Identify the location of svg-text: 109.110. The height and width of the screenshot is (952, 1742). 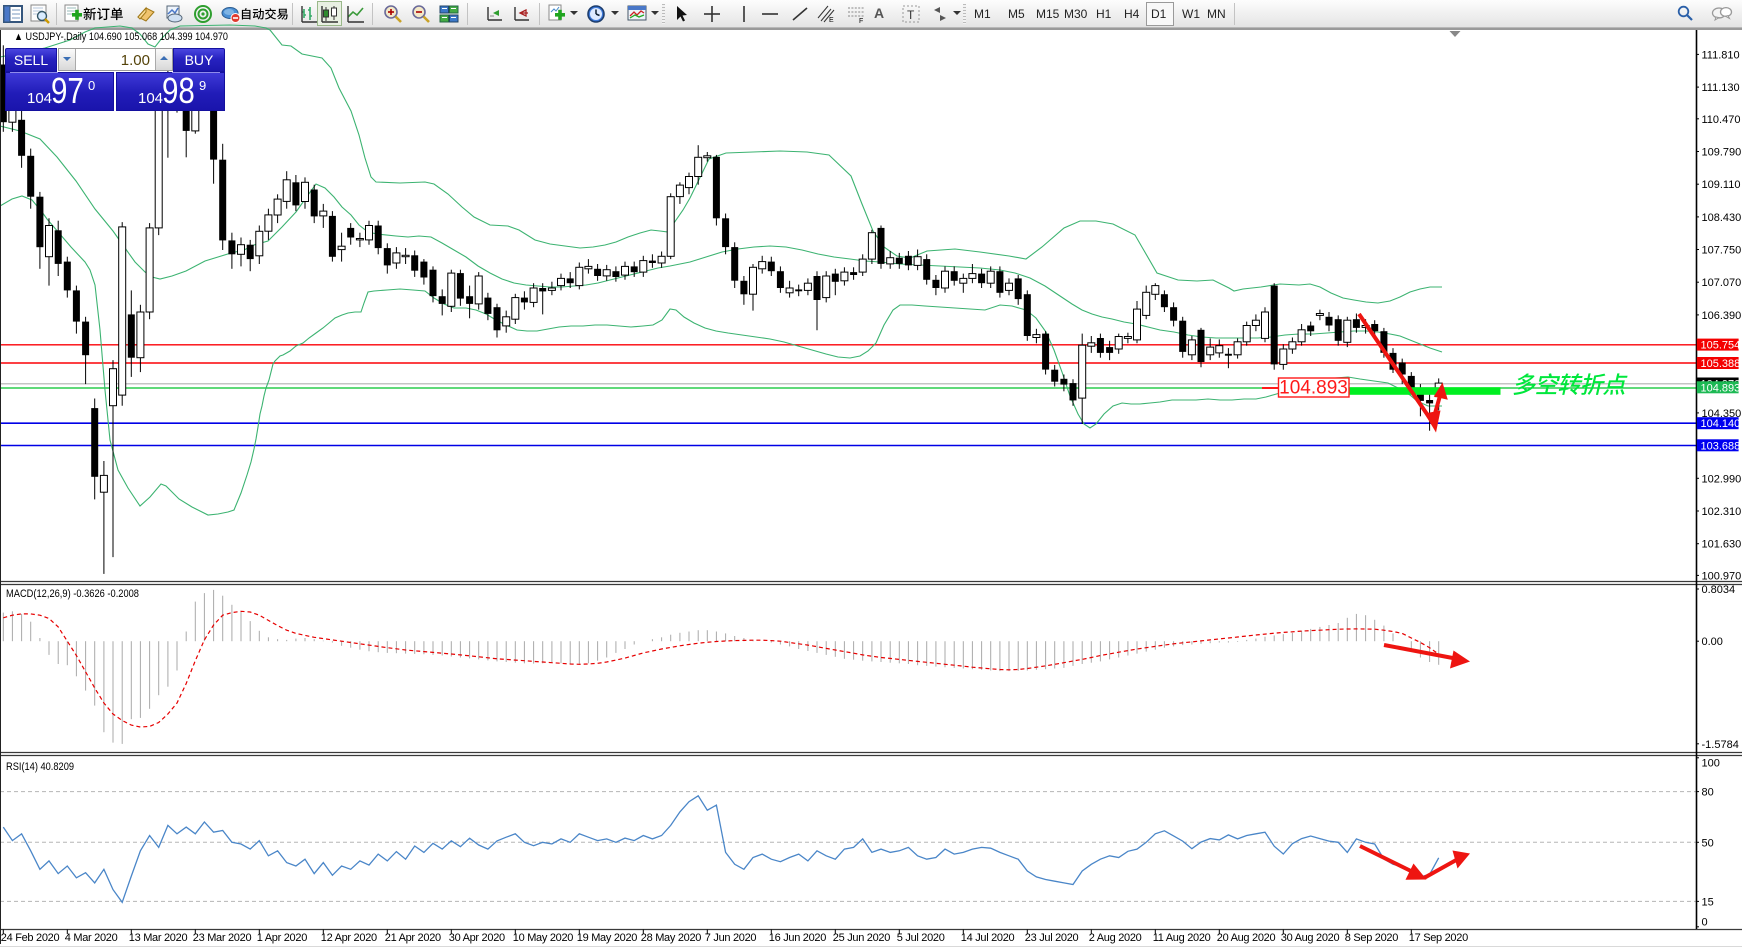
(1721, 185).